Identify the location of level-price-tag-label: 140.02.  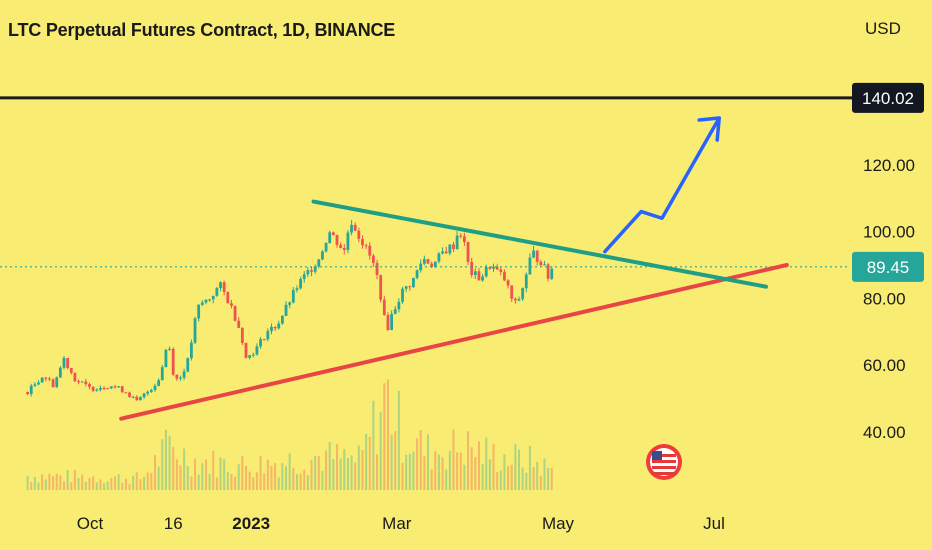
(888, 98).